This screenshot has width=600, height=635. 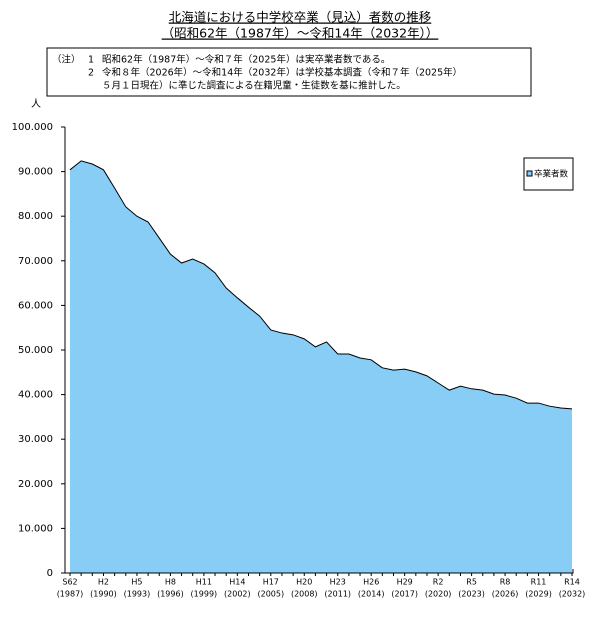 What do you see at coordinates (50, 573) in the screenshot?
I see `y-tick-label: 0` at bounding box center [50, 573].